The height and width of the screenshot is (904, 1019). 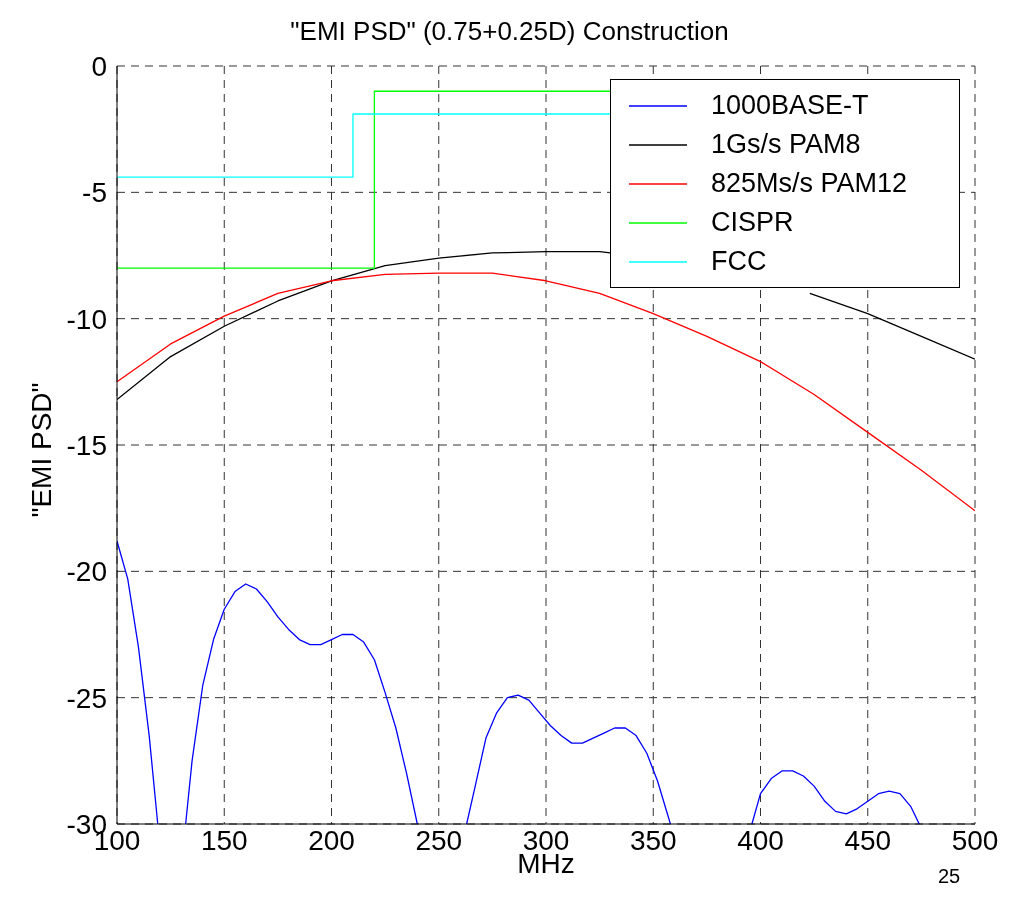 I want to click on x-tick-label: 150, so click(x=224, y=840).